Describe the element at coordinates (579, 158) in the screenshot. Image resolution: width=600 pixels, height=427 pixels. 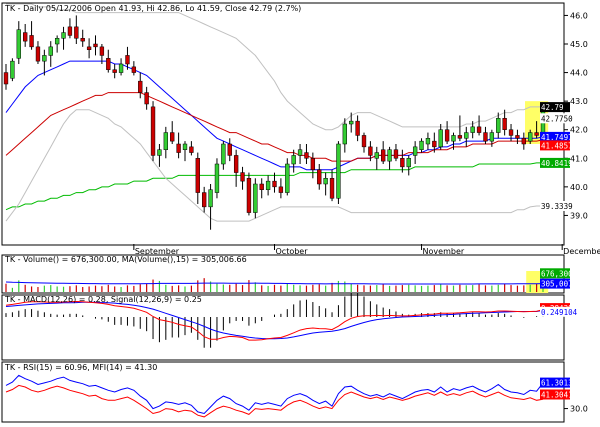
I see `price-ytick-label: 41.0` at that location.